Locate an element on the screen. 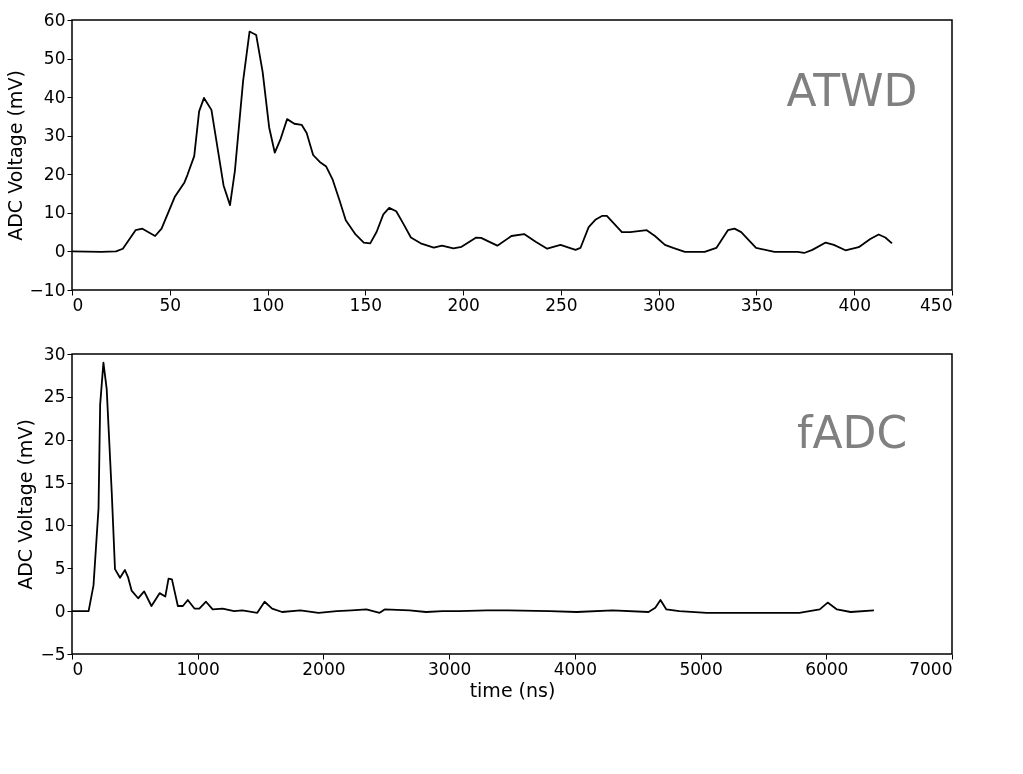 The image size is (1023, 774). y-tick-label: 25 is located at coordinates (54, 396).